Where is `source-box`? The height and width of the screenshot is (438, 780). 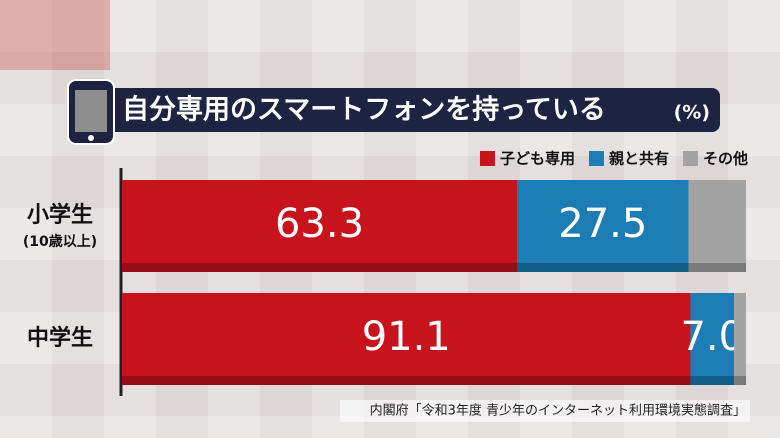
source-box is located at coordinates (545, 411).